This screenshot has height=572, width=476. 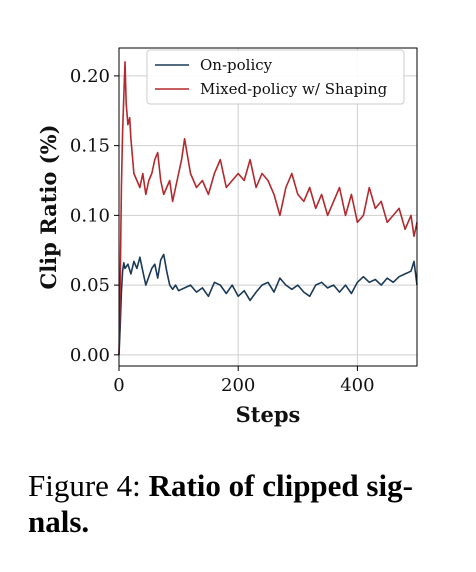 What do you see at coordinates (294, 89) in the screenshot?
I see `legend-label: Mixed-policy w/ Shaping` at bounding box center [294, 89].